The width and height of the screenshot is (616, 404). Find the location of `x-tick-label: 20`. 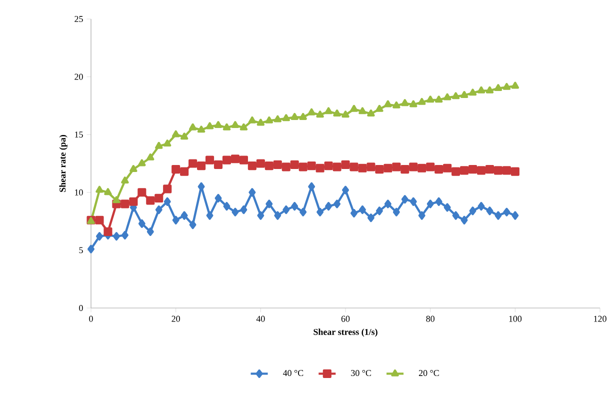

x-tick-label: 20 is located at coordinates (176, 319).